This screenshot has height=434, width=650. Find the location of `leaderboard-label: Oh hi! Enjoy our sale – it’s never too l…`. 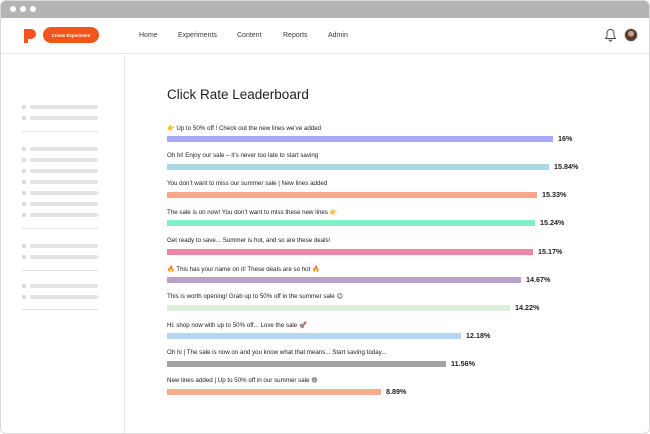

leaderboard-label: Oh hi! Enjoy our sale – it’s never too l… is located at coordinates (243, 155).